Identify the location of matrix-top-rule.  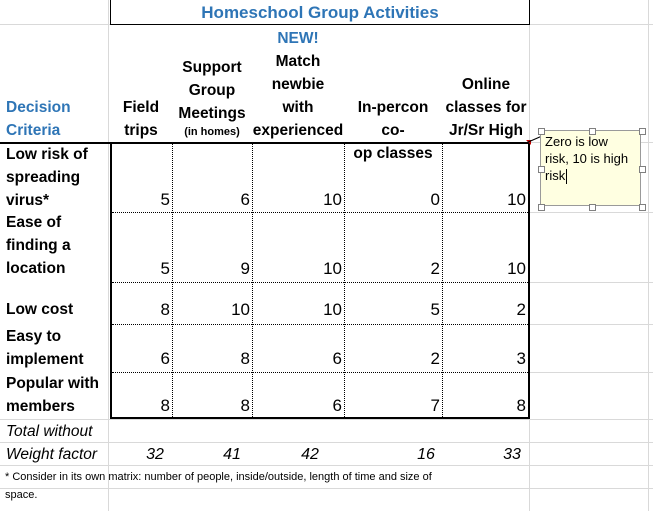
(55, 143).